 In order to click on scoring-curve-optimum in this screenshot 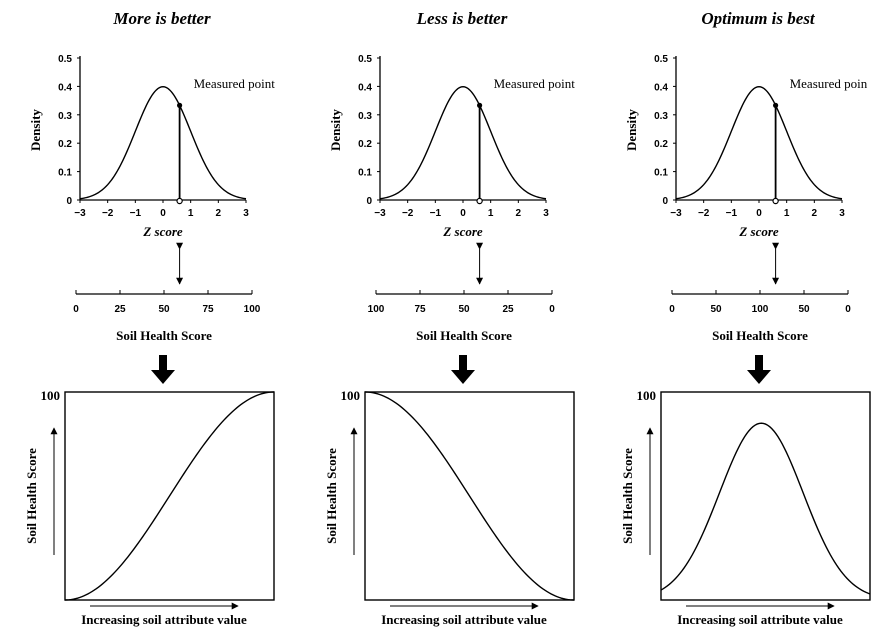, I will do `click(765, 508)`.